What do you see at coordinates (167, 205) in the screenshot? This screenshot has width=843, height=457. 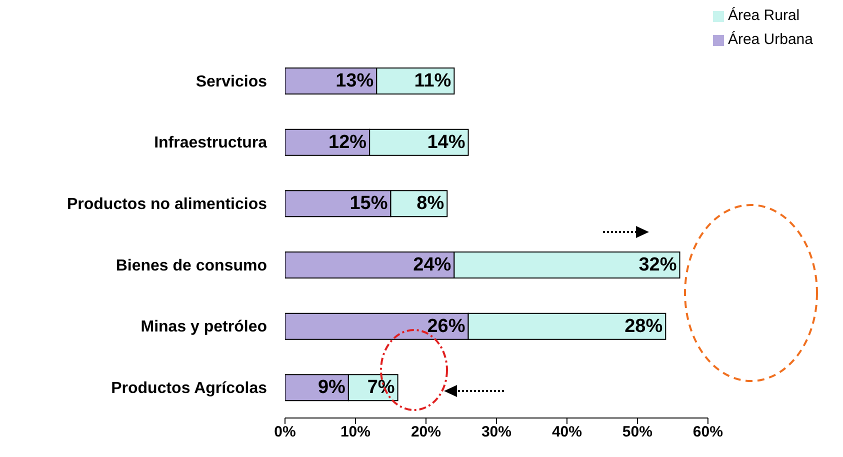 I see `y-tick-label: Productos no alimenticios` at bounding box center [167, 205].